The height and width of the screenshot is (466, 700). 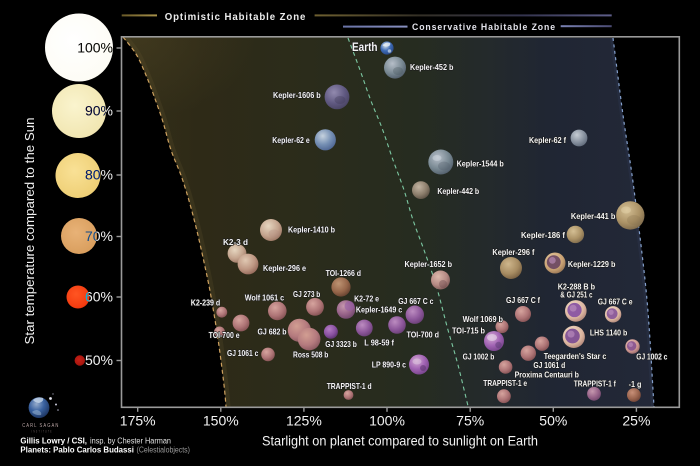 What do you see at coordinates (470, 421) in the screenshot?
I see `svg-text: 75%` at bounding box center [470, 421].